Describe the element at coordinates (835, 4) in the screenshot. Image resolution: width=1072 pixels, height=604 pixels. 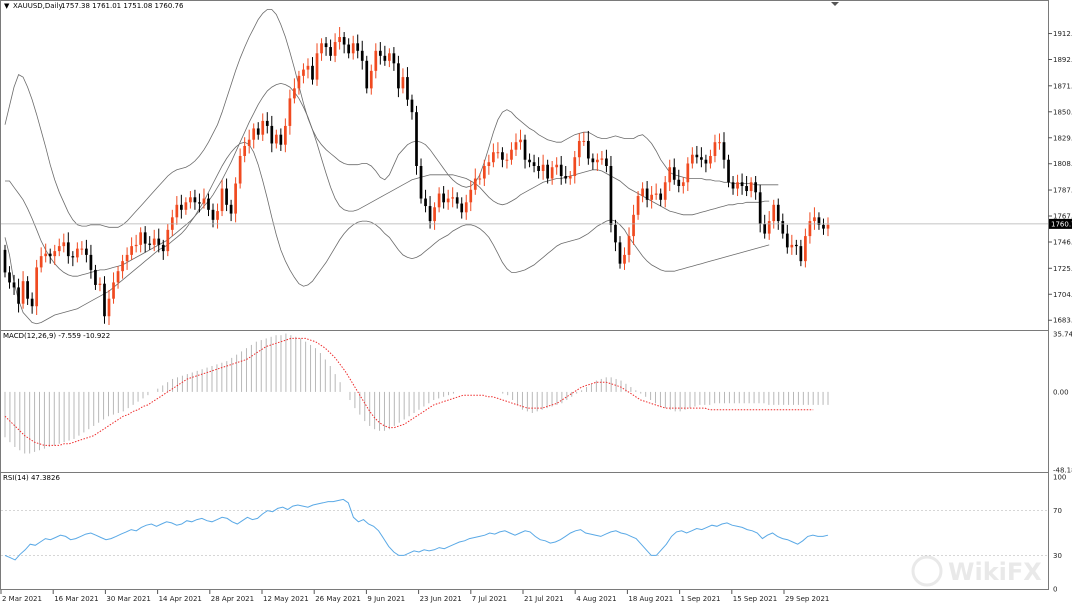
I see `shift-marker-icon` at that location.